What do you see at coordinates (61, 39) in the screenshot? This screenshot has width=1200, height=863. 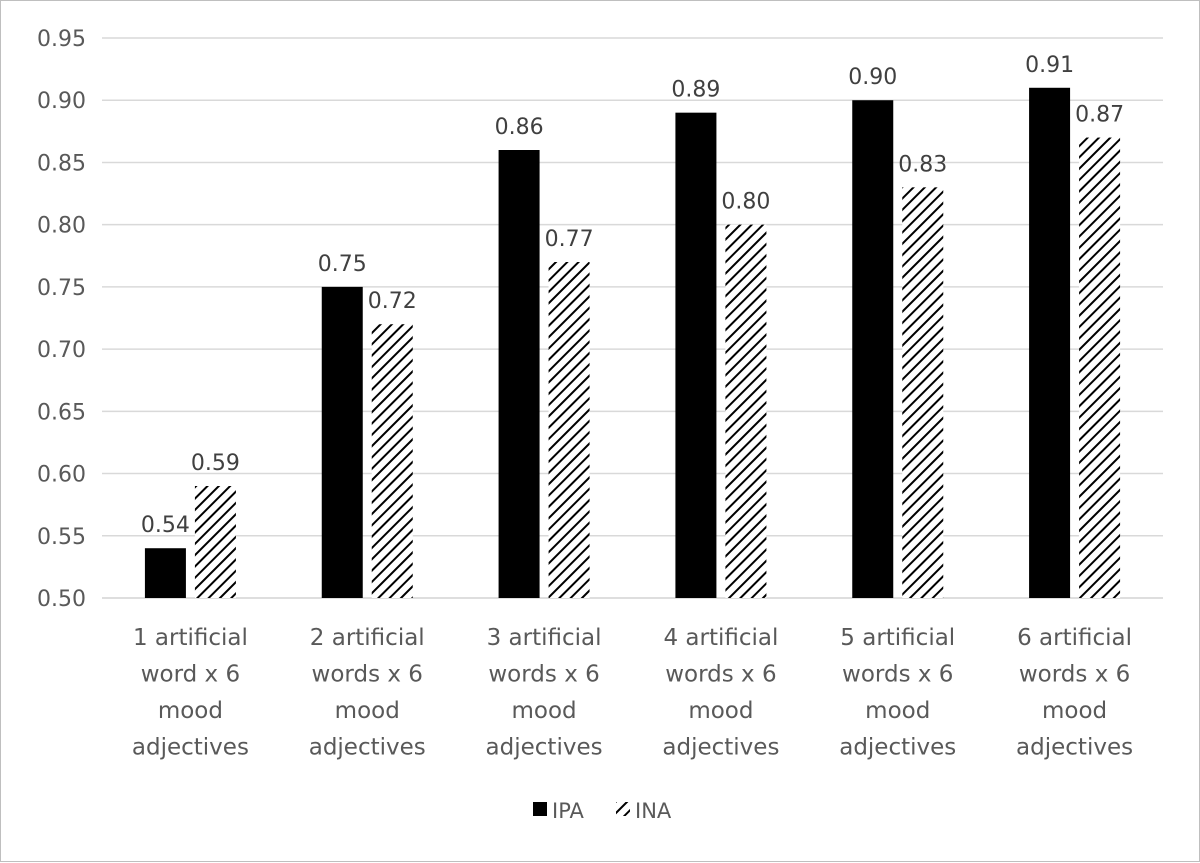 I see `y-tick-label: 0.95` at bounding box center [61, 39].